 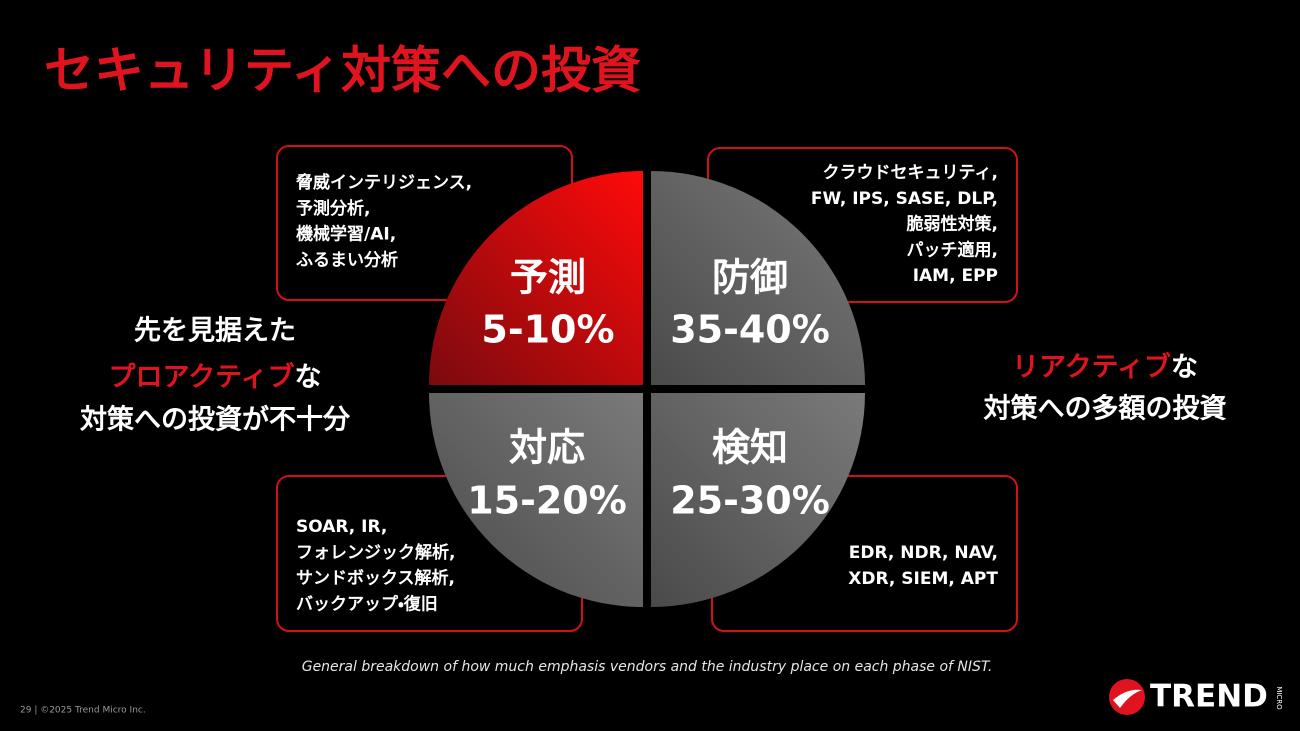 I want to click on box-line: クラウドセキュリティ,, so click(x=910, y=173).